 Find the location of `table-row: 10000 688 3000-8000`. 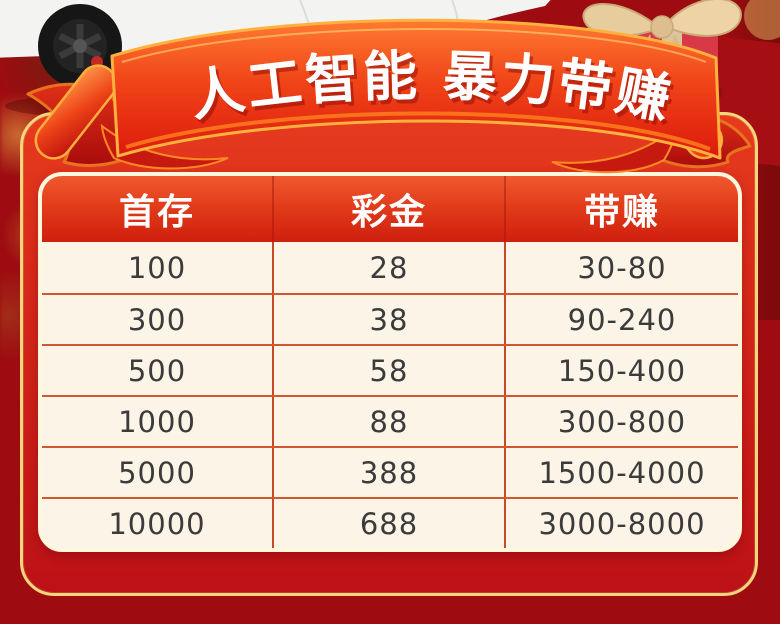

table-row: 10000 688 3000-8000 is located at coordinates (390, 522).